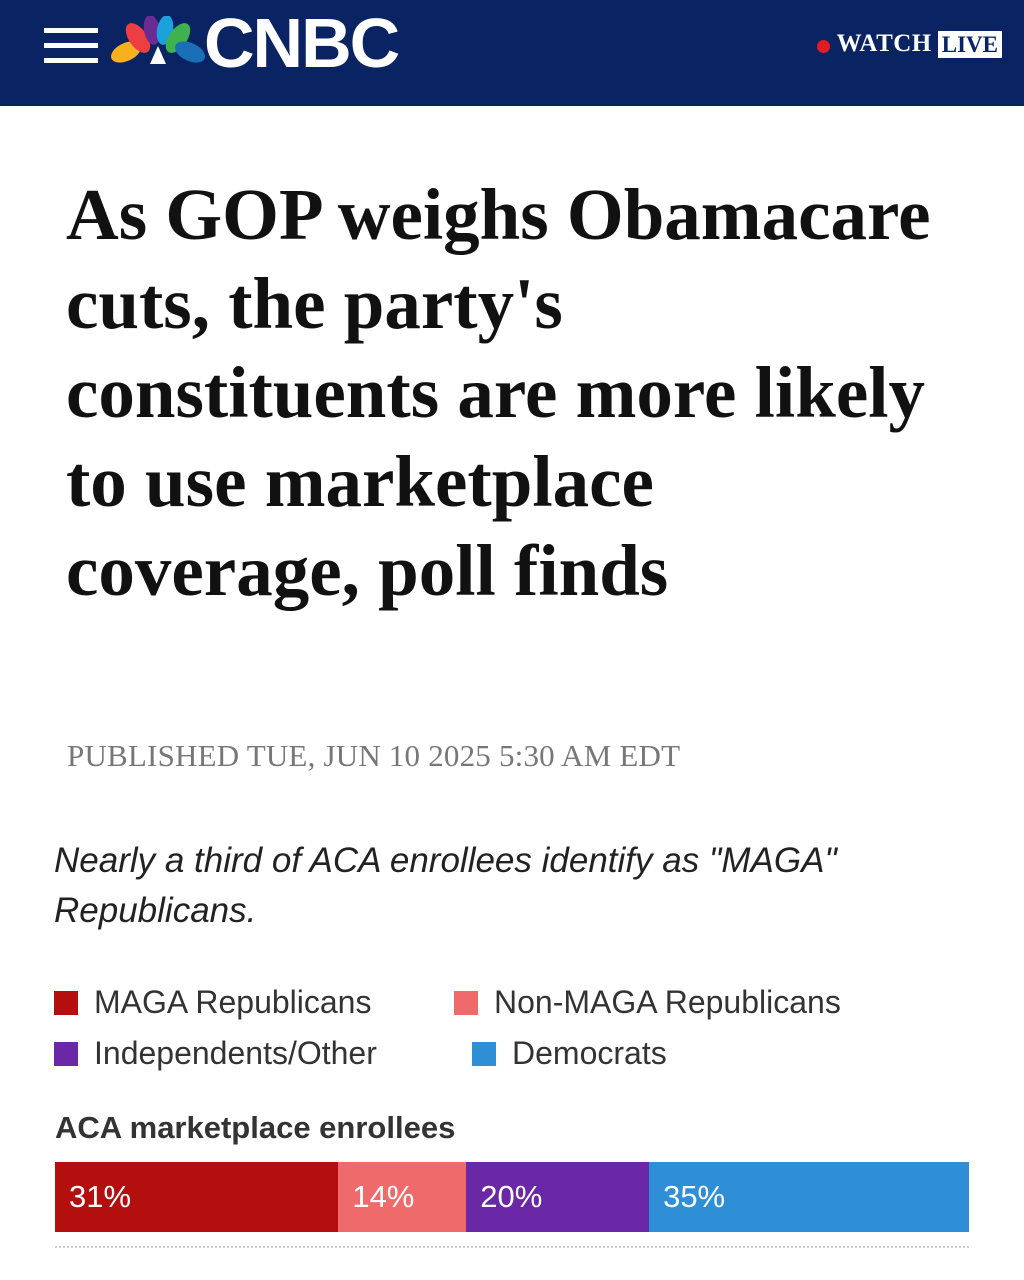  What do you see at coordinates (884, 43) in the screenshot?
I see `watch-label: WATCH` at bounding box center [884, 43].